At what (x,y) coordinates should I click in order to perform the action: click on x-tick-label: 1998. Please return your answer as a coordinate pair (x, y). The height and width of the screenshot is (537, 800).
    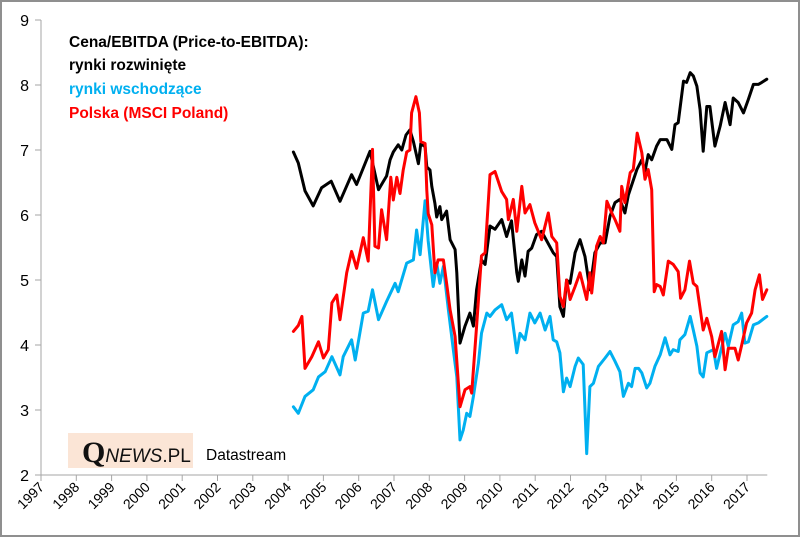
    Looking at the image, I should click on (65, 495).